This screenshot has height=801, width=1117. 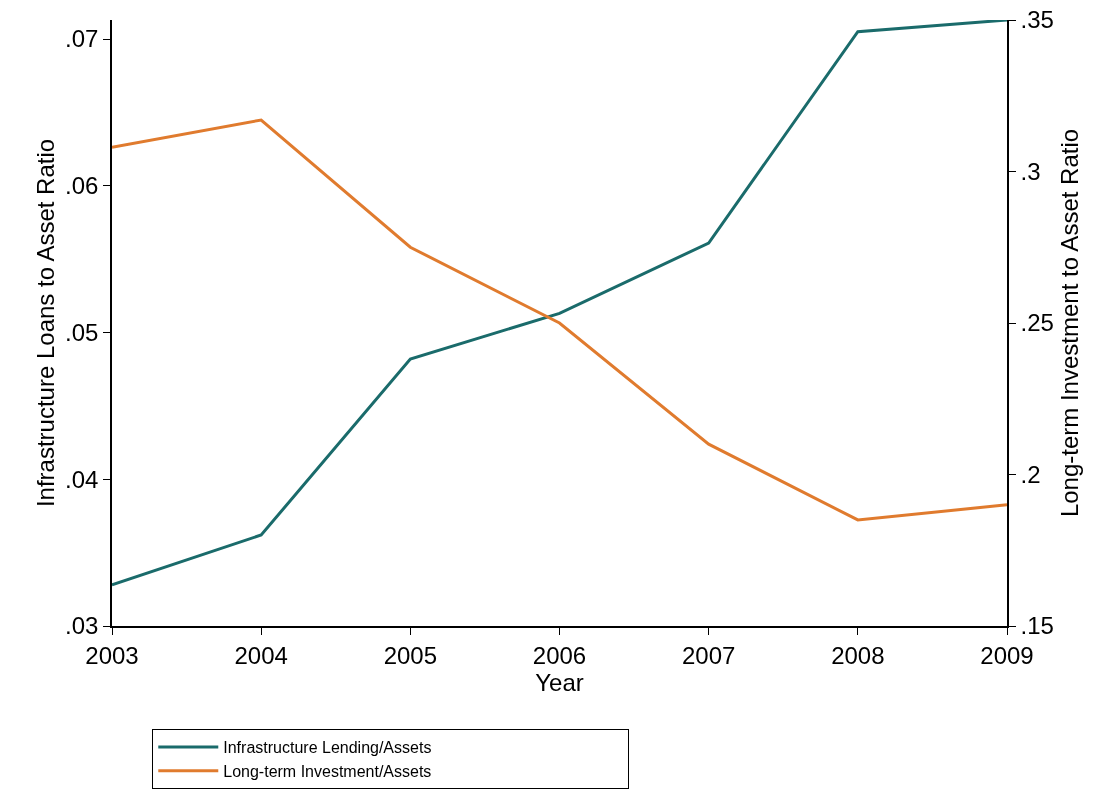 I want to click on legend-label: Long-term Investment/Assets, so click(x=327, y=771).